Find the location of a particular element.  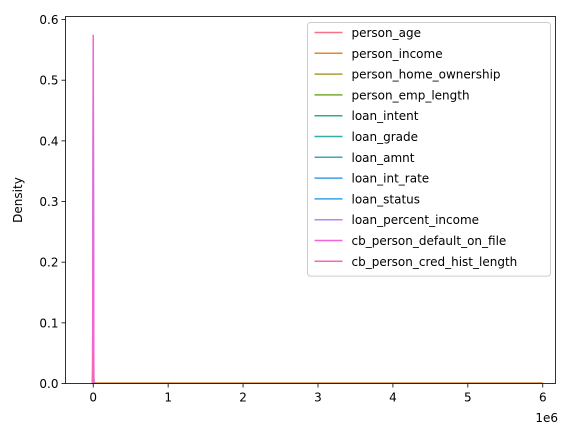

x-tick-label: 3 is located at coordinates (318, 398).